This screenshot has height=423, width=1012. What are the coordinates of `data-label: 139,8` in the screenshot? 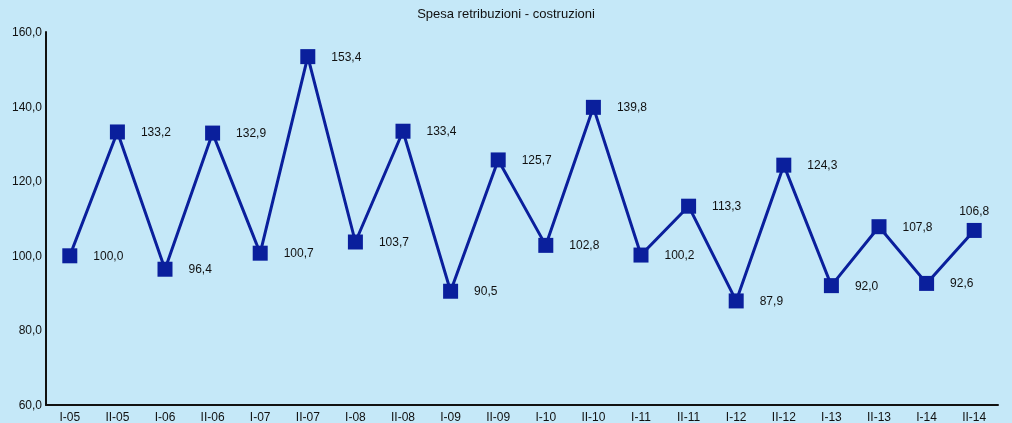 It's located at (632, 107).